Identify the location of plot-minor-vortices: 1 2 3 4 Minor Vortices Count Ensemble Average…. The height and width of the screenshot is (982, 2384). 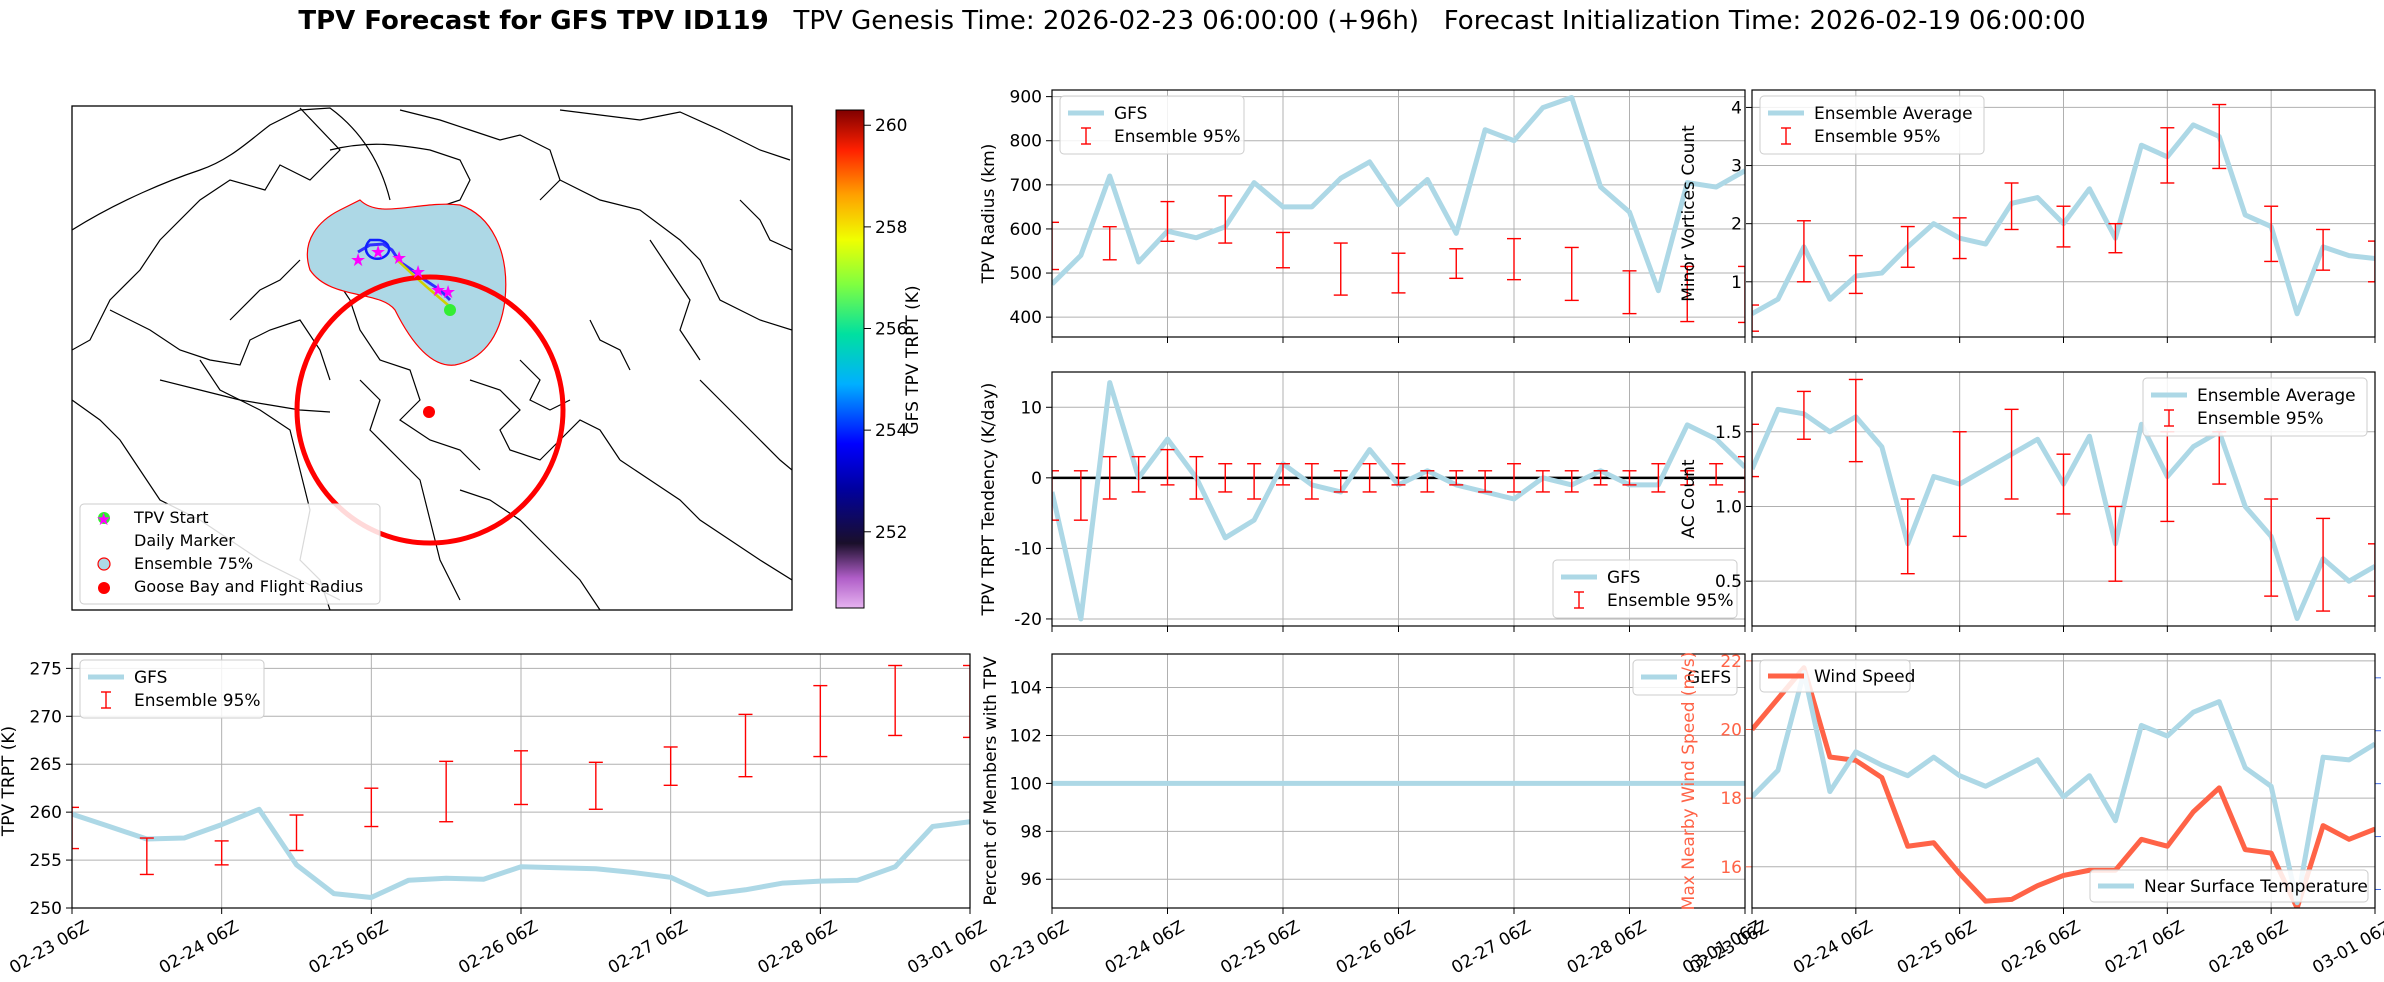
(2027, 216).